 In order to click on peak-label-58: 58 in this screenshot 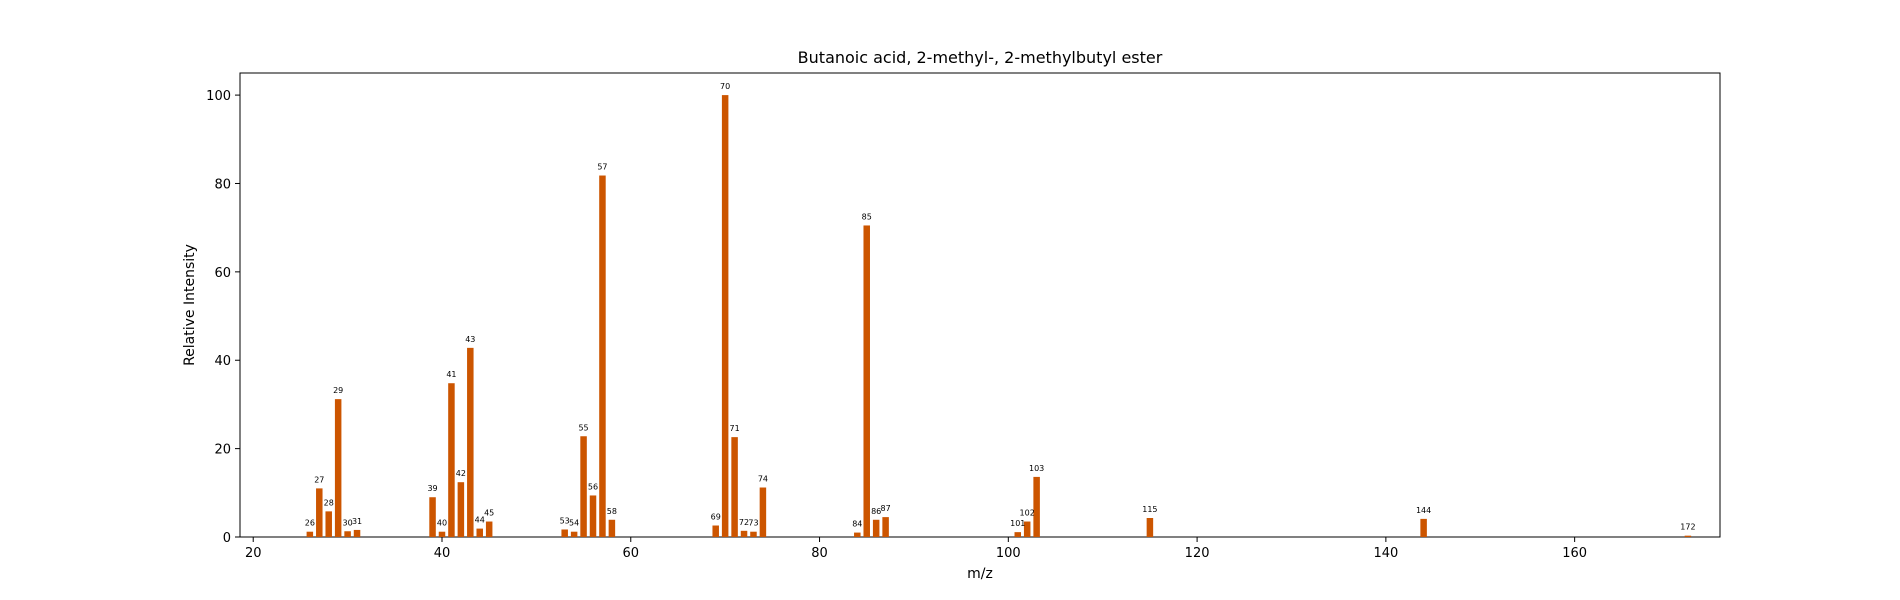, I will do `click(612, 511)`.